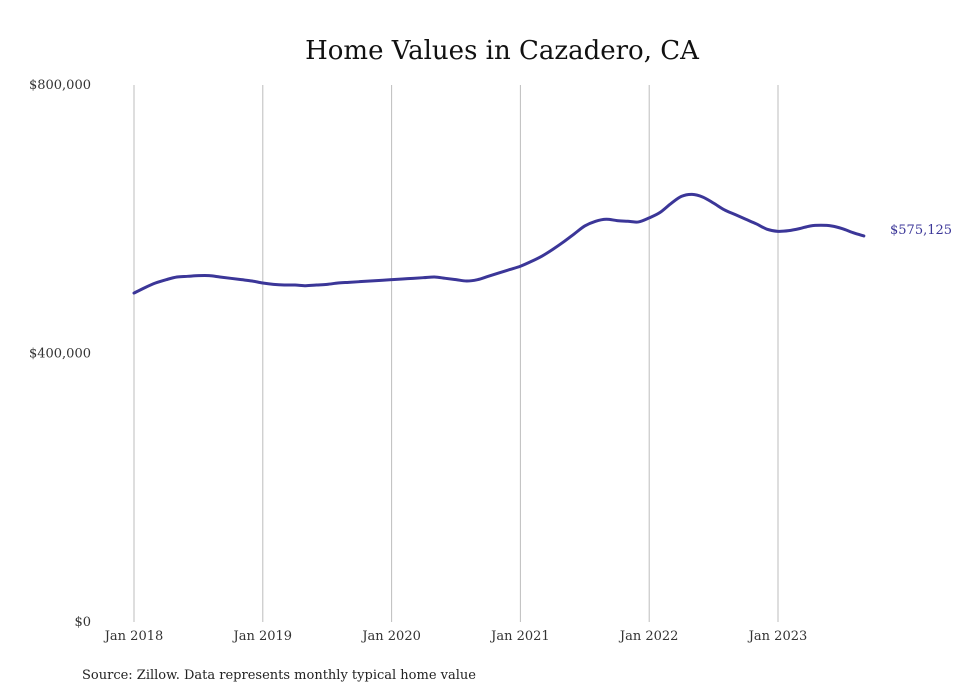  I want to click on chart-title: Home Values in Cazadero, CA, so click(502, 51).